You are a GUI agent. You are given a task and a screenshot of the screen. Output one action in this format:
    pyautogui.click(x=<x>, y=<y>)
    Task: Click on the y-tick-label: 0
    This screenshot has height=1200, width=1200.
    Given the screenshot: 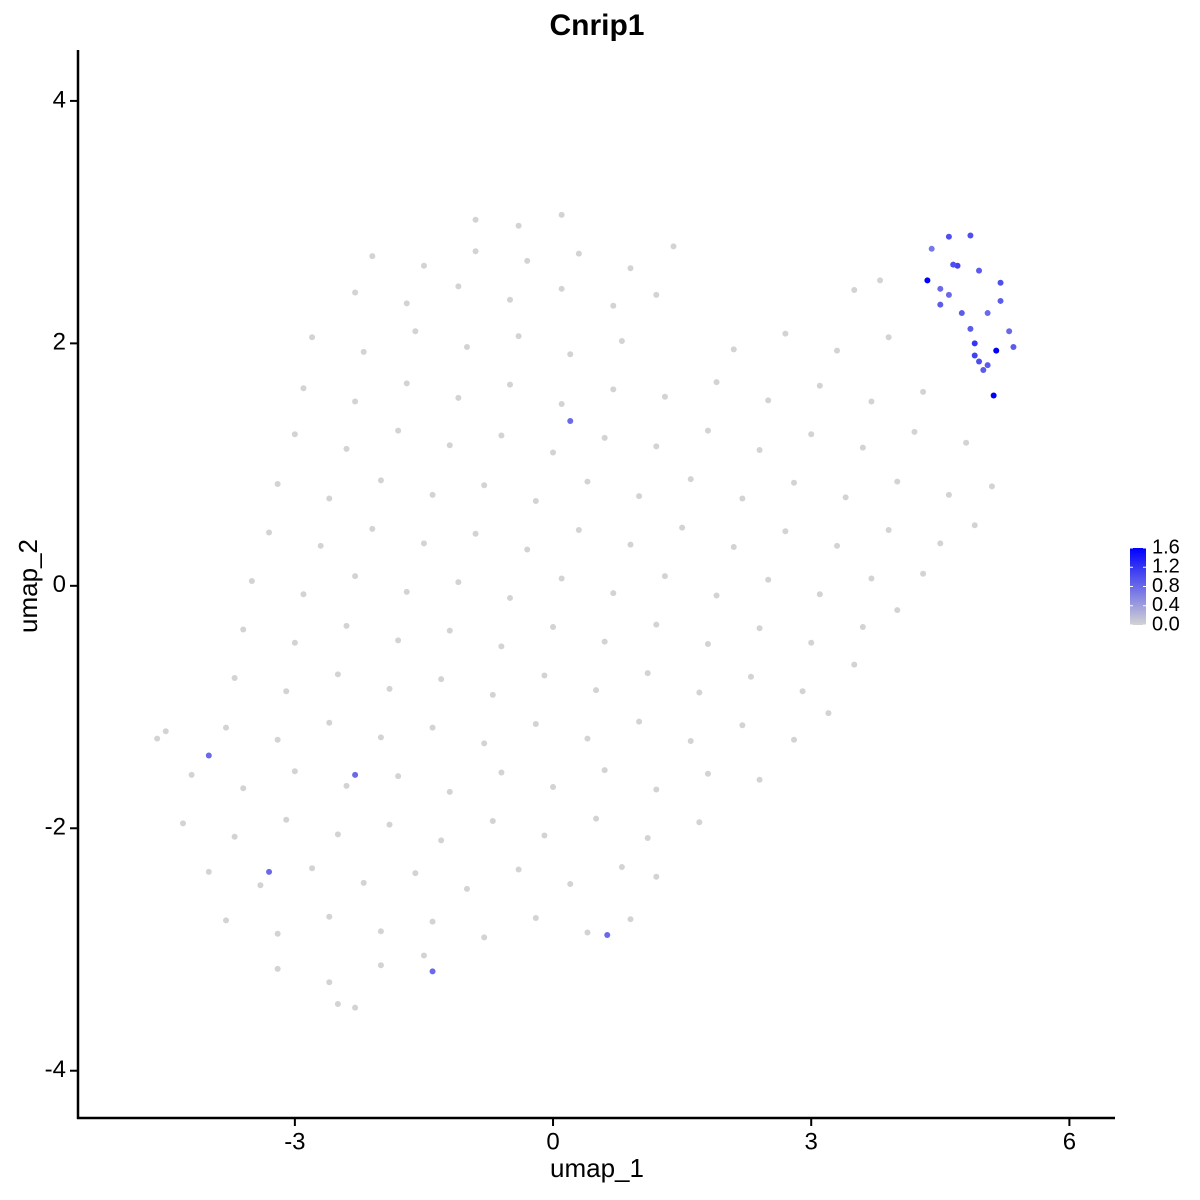 What is the action you would take?
    pyautogui.click(x=59, y=584)
    